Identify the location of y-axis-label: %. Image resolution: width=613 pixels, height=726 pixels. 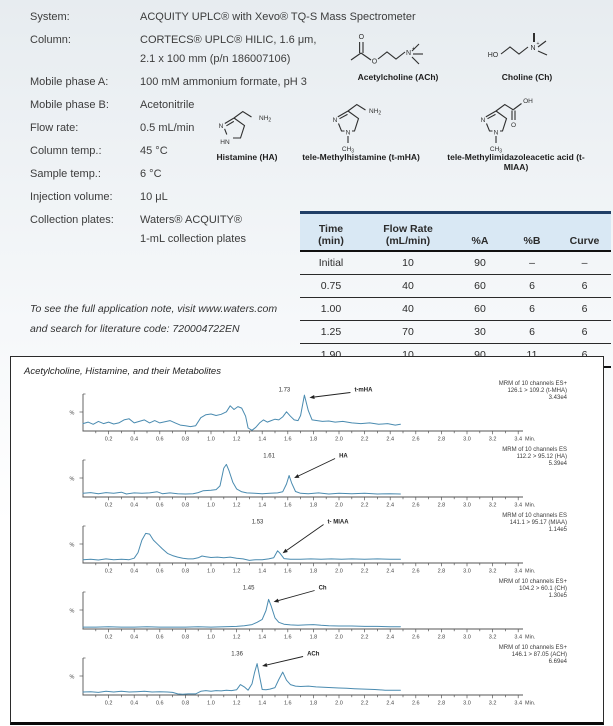
(72, 612).